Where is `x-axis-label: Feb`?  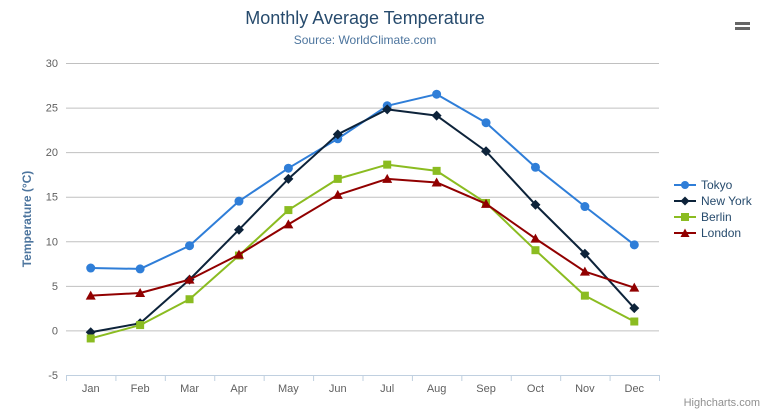
x-axis-label: Feb is located at coordinates (140, 389).